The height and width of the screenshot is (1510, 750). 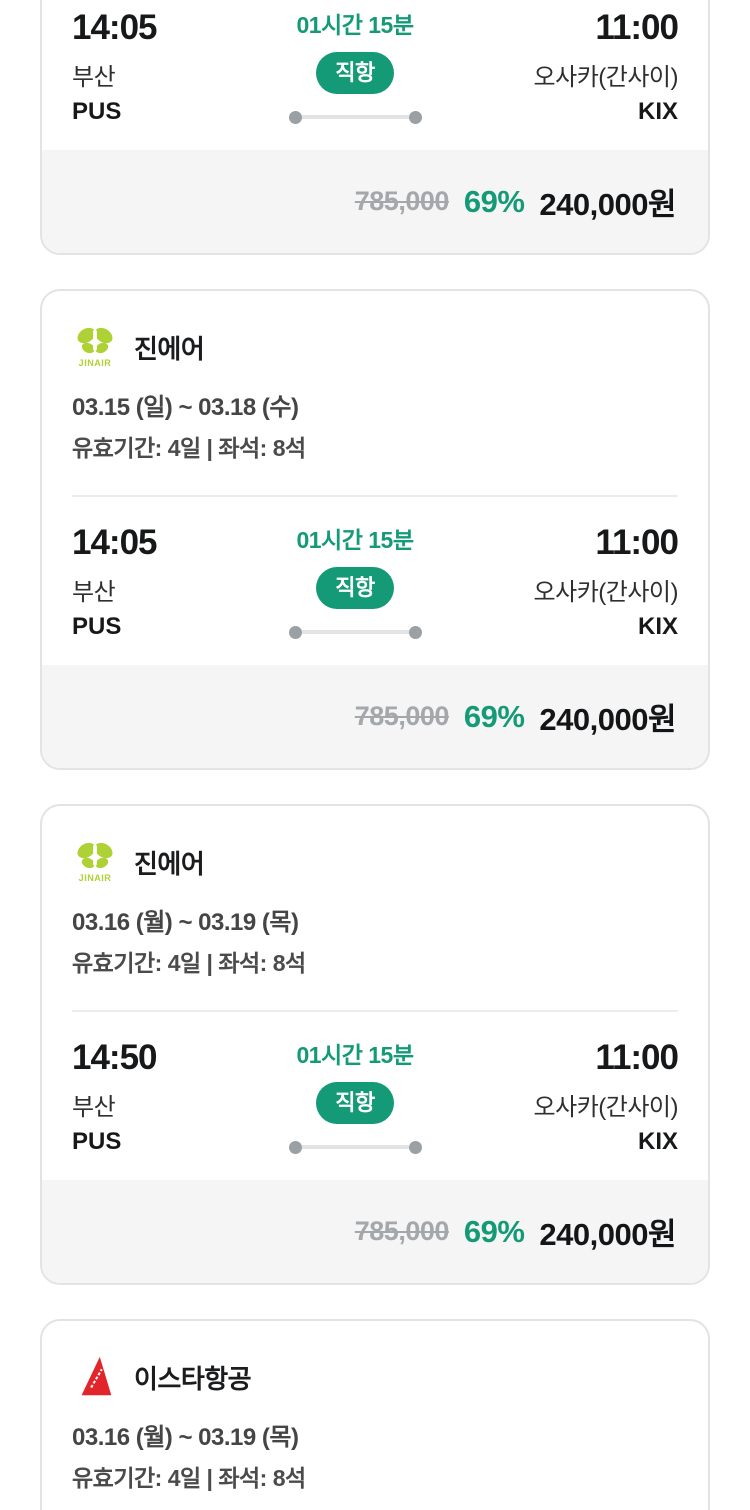 I want to click on trip-dates: 03.15 (일) ~ 03.18 (수), so click(x=185, y=408).